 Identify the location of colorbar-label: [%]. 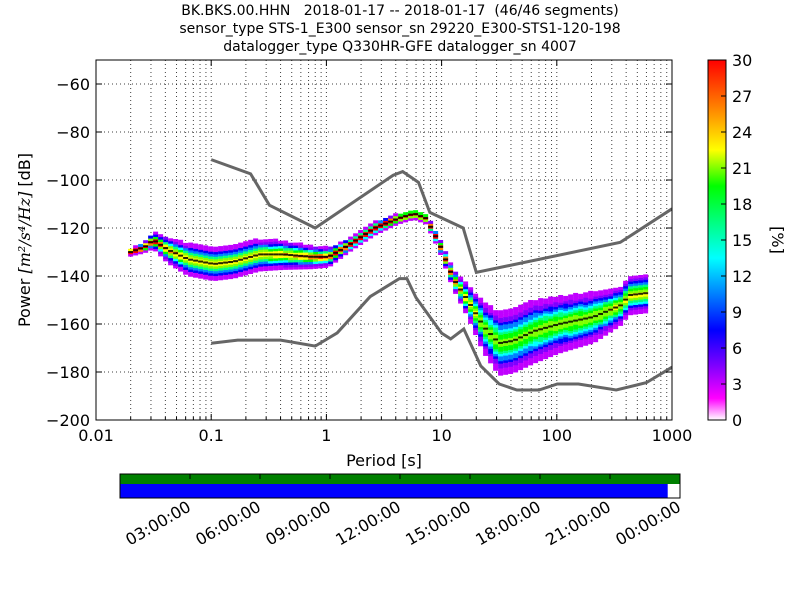
(777, 240).